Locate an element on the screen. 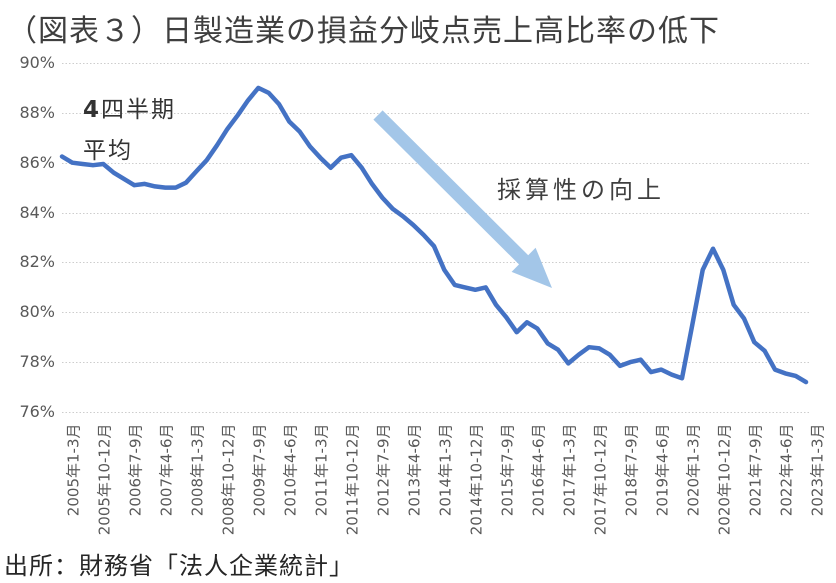  annotation-profitability-improvement: 採算性の向上 is located at coordinates (581, 190).